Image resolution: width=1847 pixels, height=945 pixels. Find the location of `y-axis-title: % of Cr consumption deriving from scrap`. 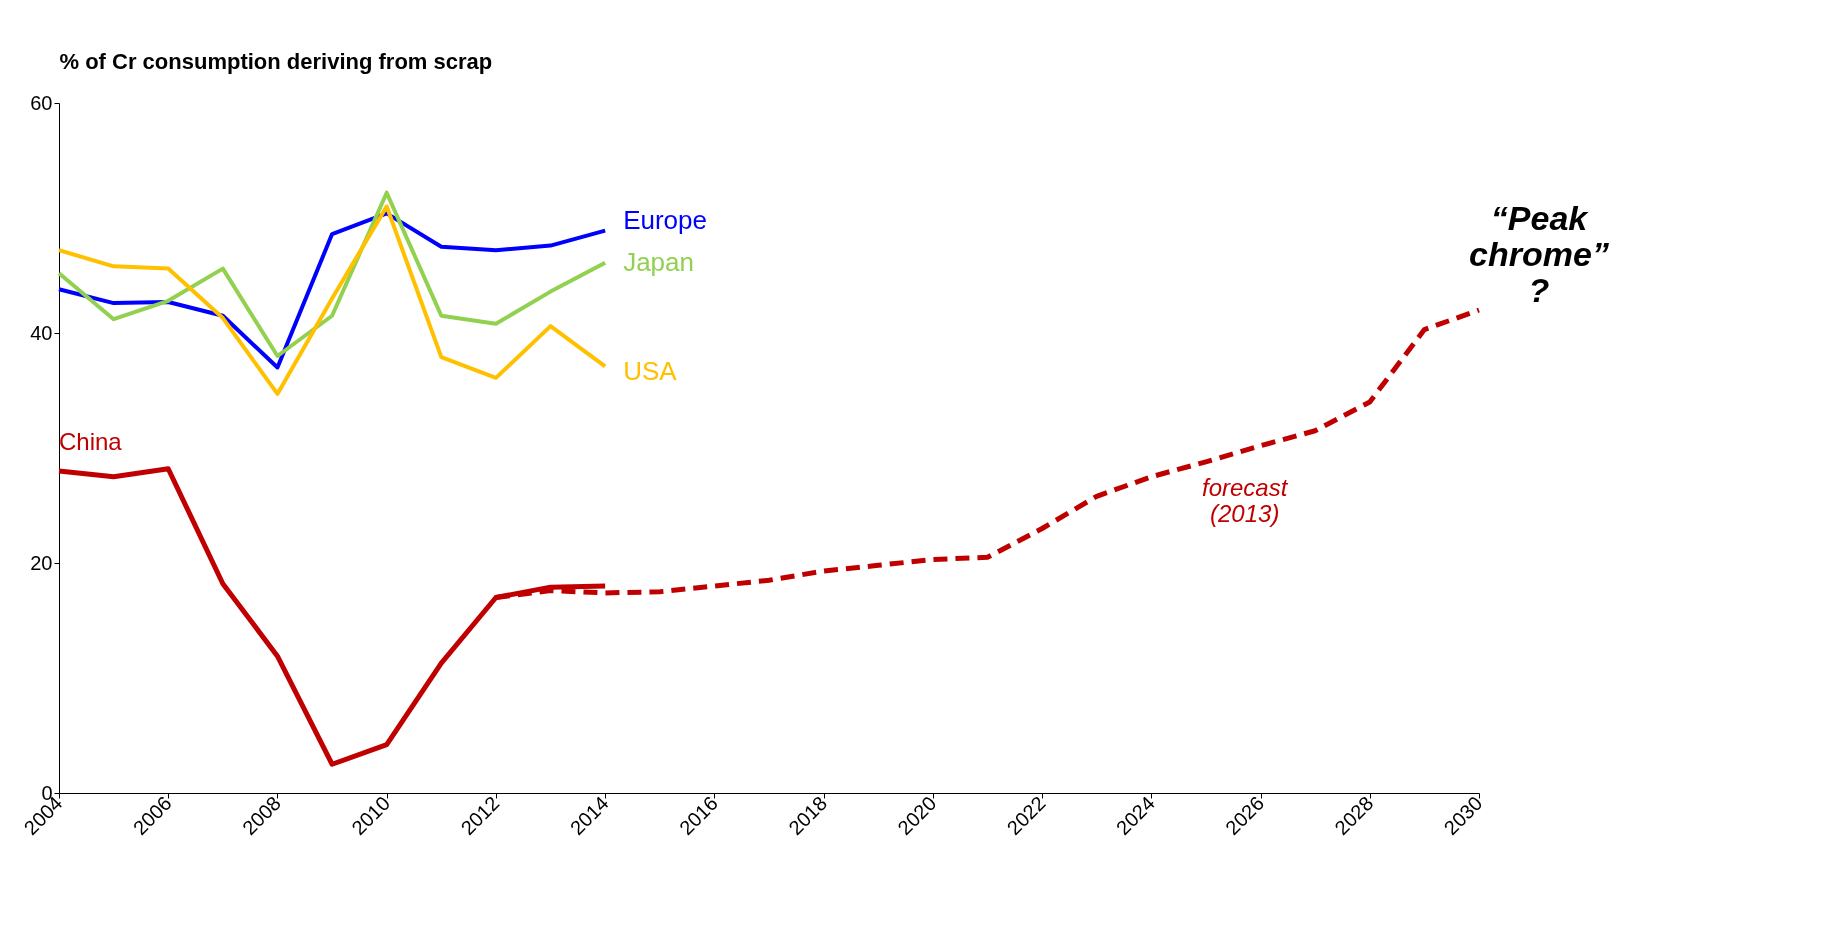

y-axis-title: % of Cr consumption deriving from scrap is located at coordinates (276, 61).